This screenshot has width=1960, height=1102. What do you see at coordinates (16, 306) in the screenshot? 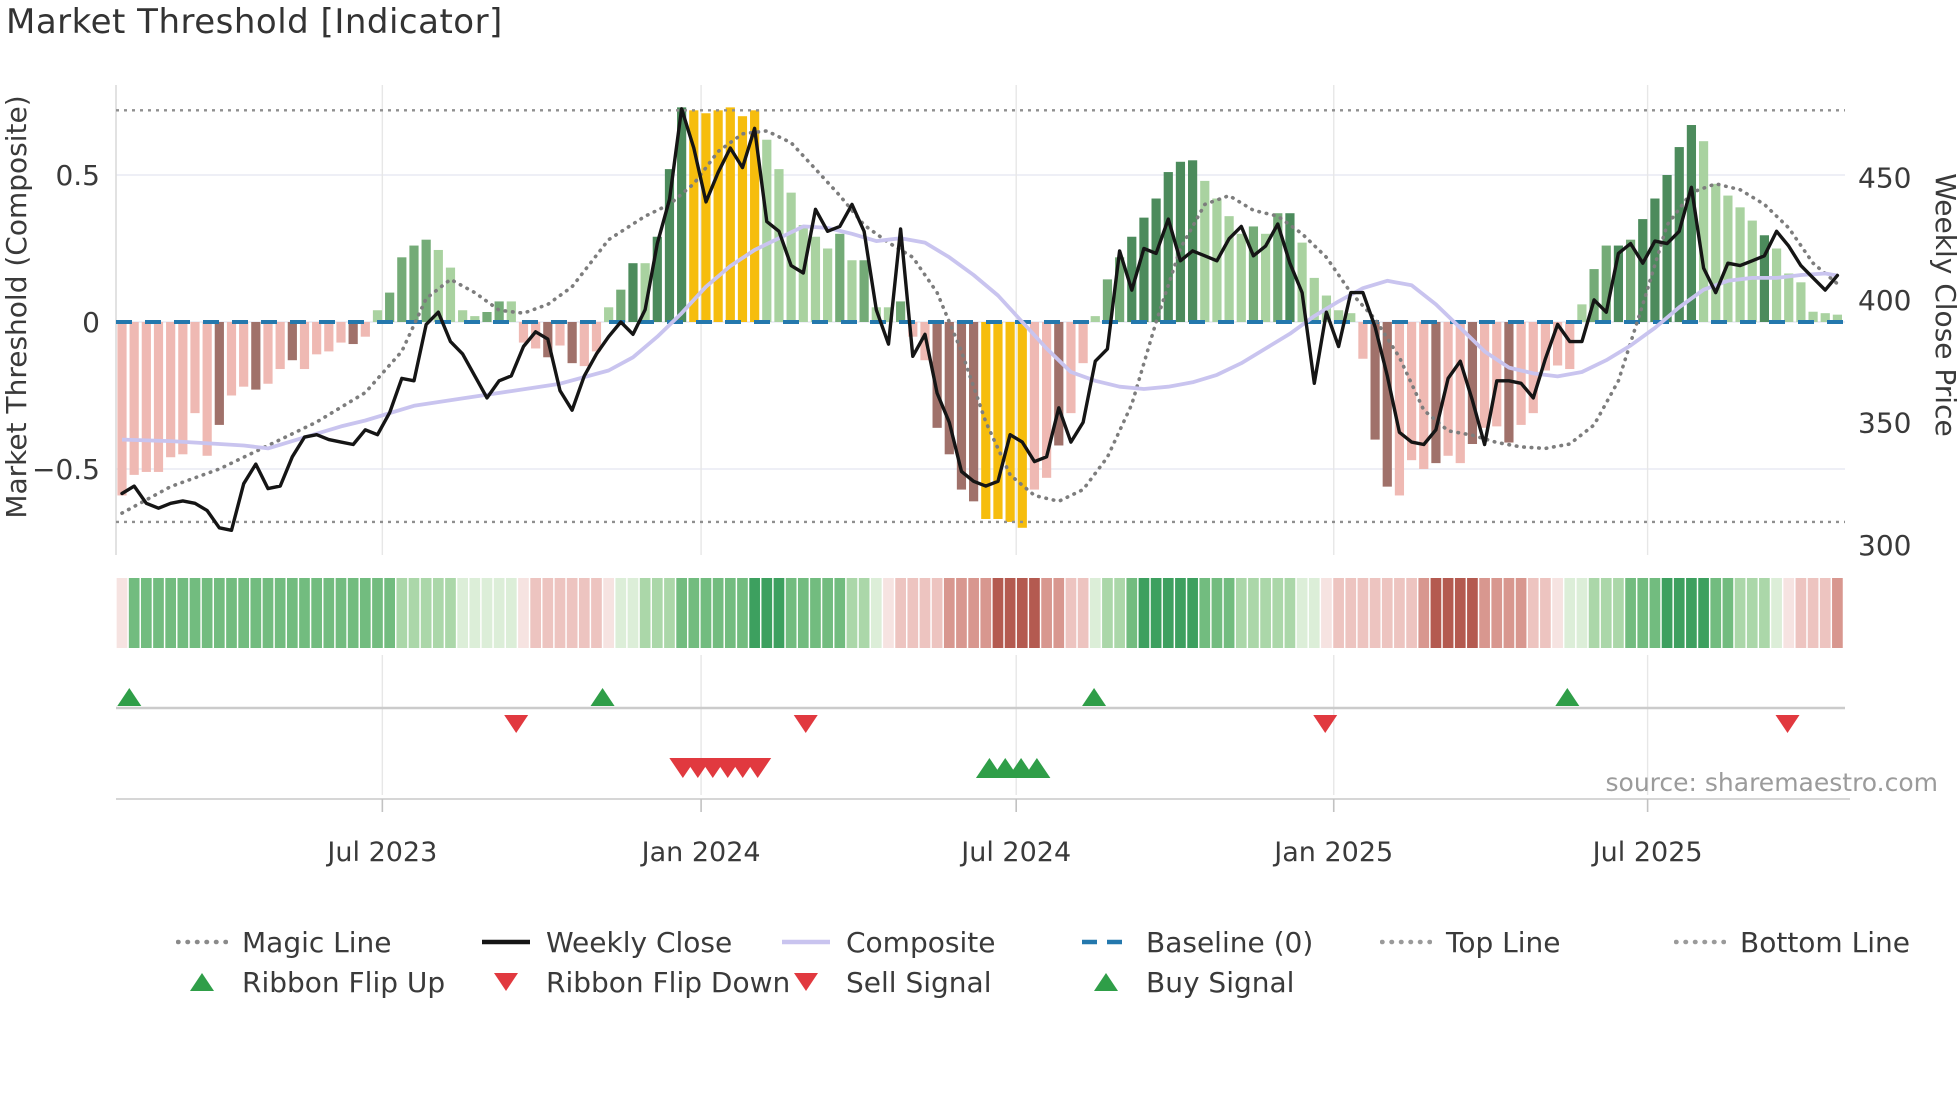
I see `left-axis-label: Market Threshold (Composite)` at bounding box center [16, 306].